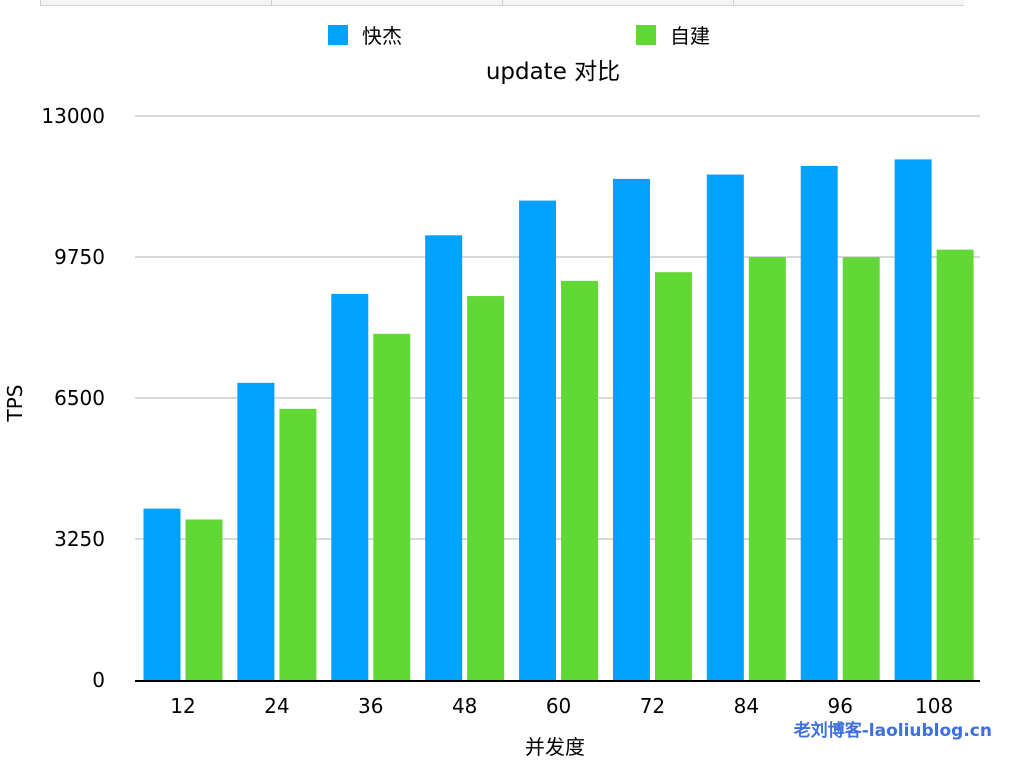 The height and width of the screenshot is (761, 1024). Describe the element at coordinates (382, 36) in the screenshot. I see `legend-label-kuaijie: 快杰` at that location.